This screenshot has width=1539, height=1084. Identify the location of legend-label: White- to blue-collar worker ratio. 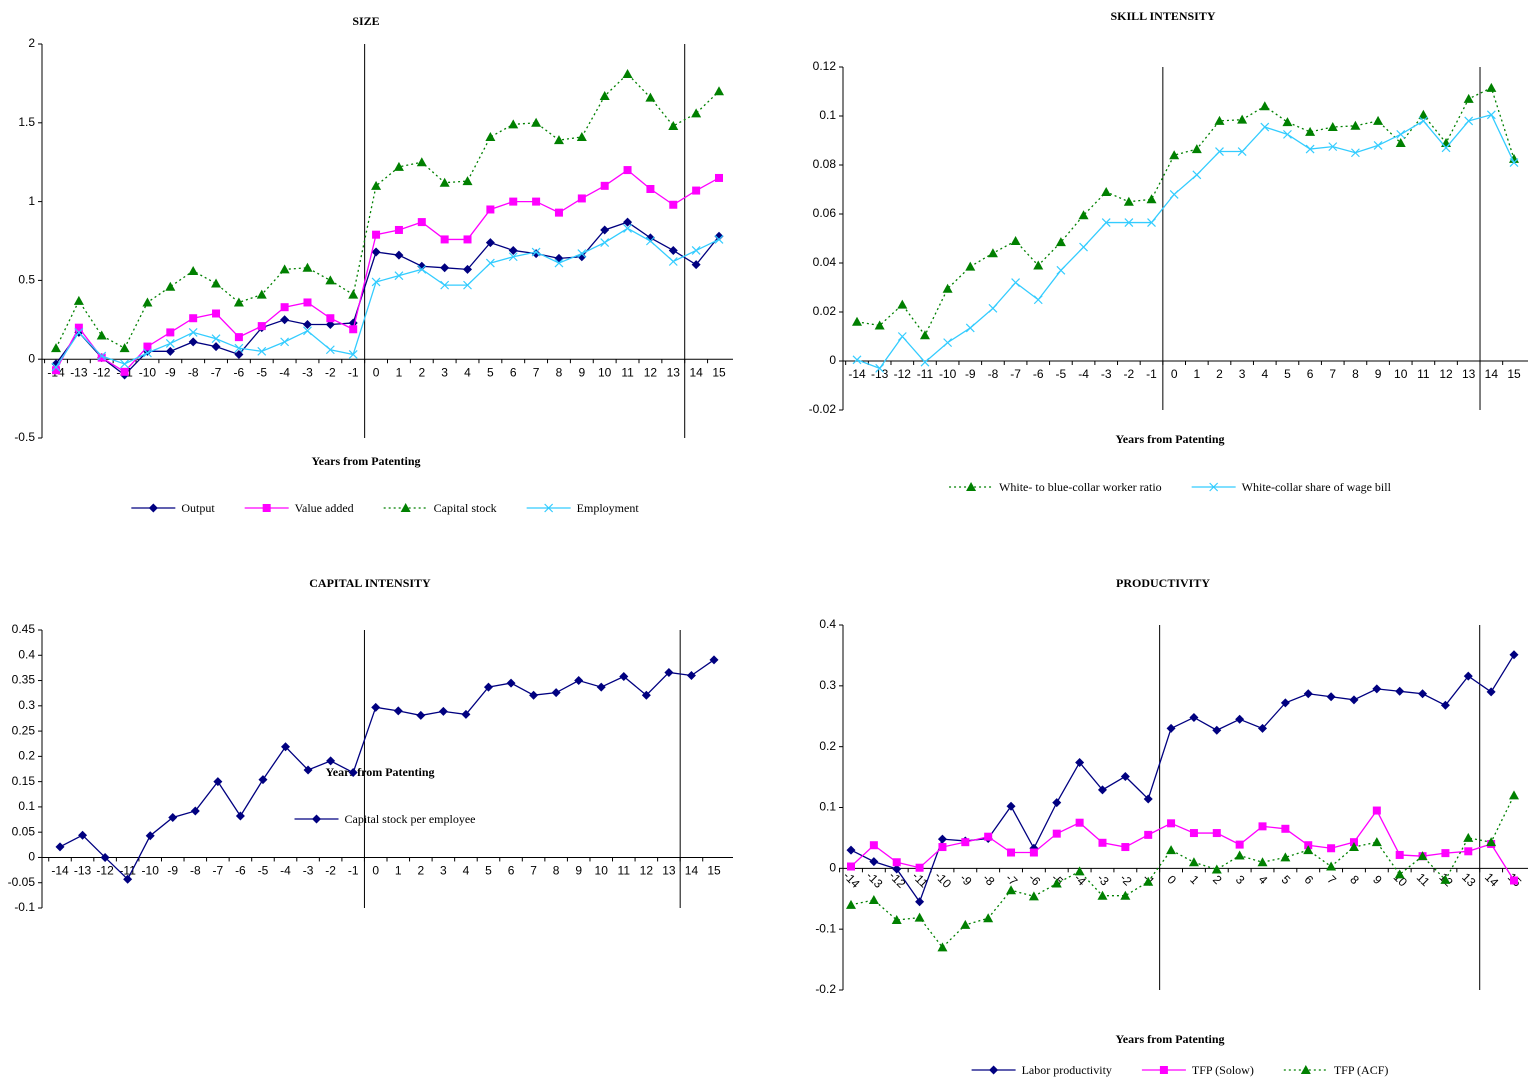
(1080, 487).